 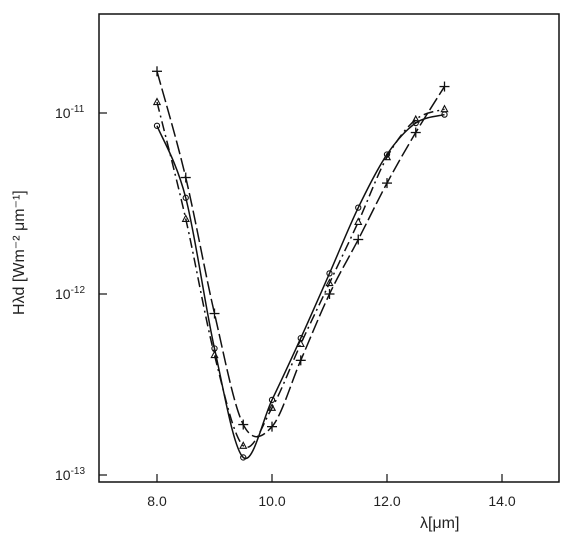 What do you see at coordinates (386, 501) in the screenshot?
I see `x-tick-label: 12.0` at bounding box center [386, 501].